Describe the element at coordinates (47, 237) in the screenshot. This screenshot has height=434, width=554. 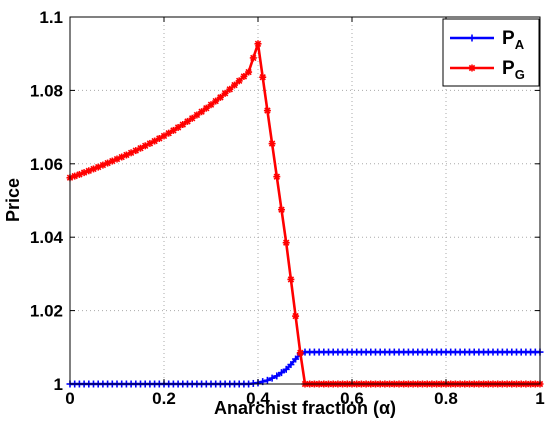
I see `y-tick-label: 1.04` at that location.